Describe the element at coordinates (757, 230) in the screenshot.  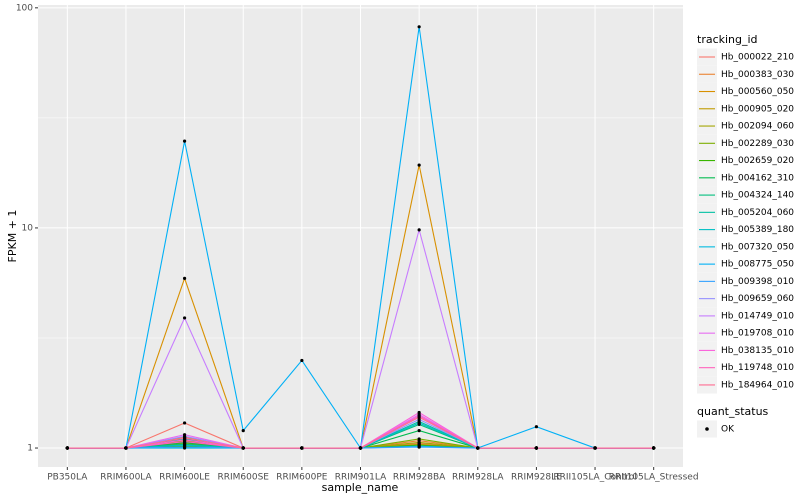
I see `legend-label: Hb_005389_180` at that location.